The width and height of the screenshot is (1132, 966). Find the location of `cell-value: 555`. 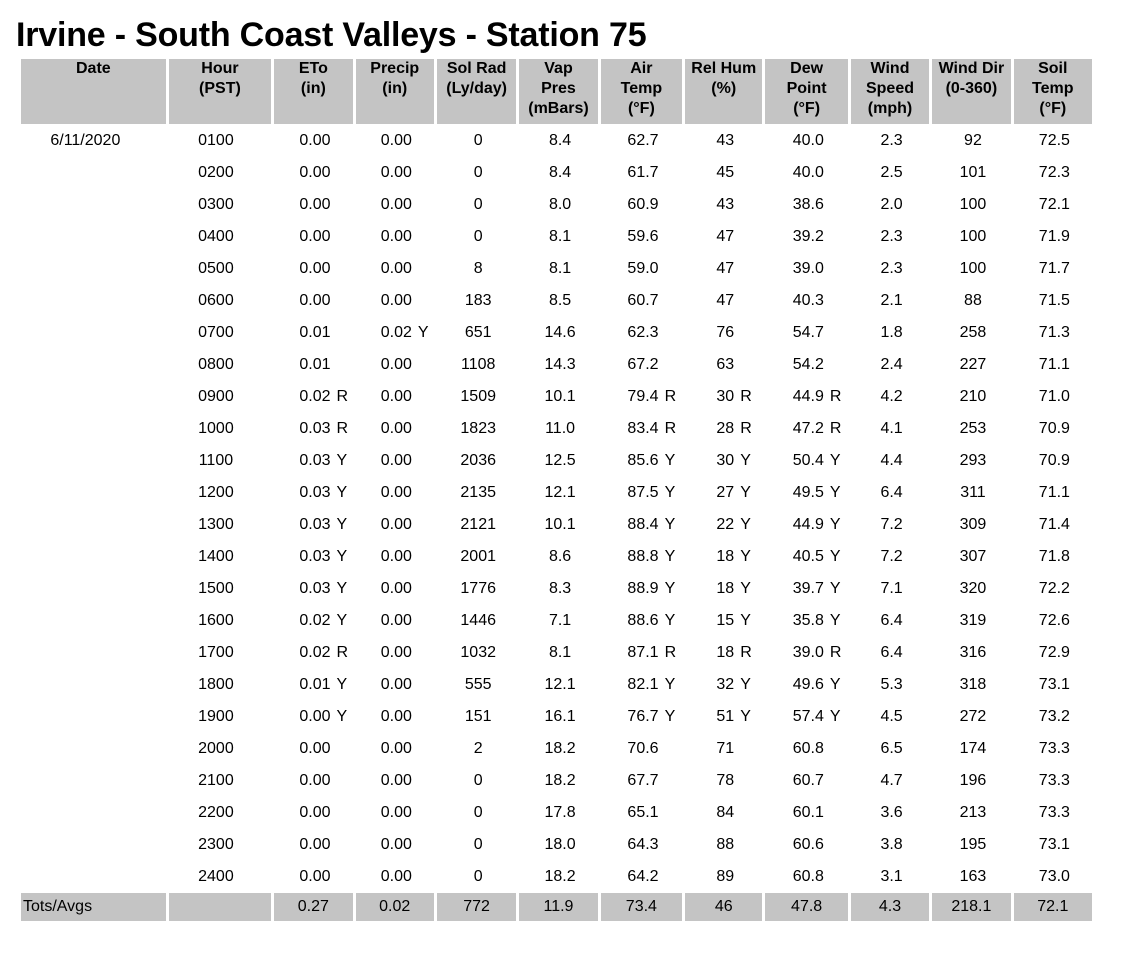

cell-value: 555 is located at coordinates (478, 684).